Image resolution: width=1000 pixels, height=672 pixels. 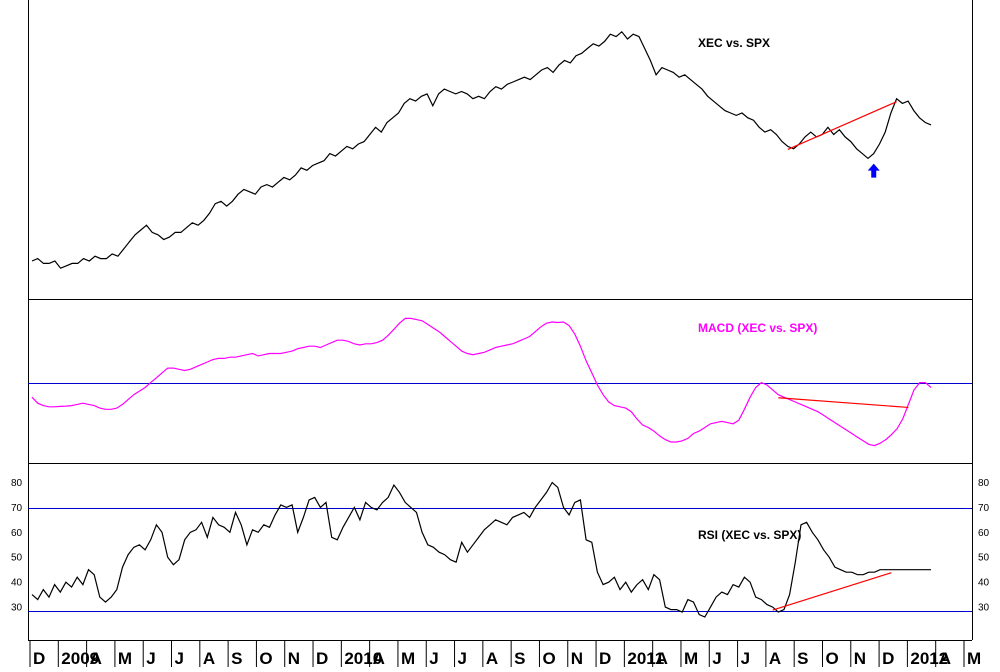 I want to click on time-axis-ticks, so click(x=497, y=654).